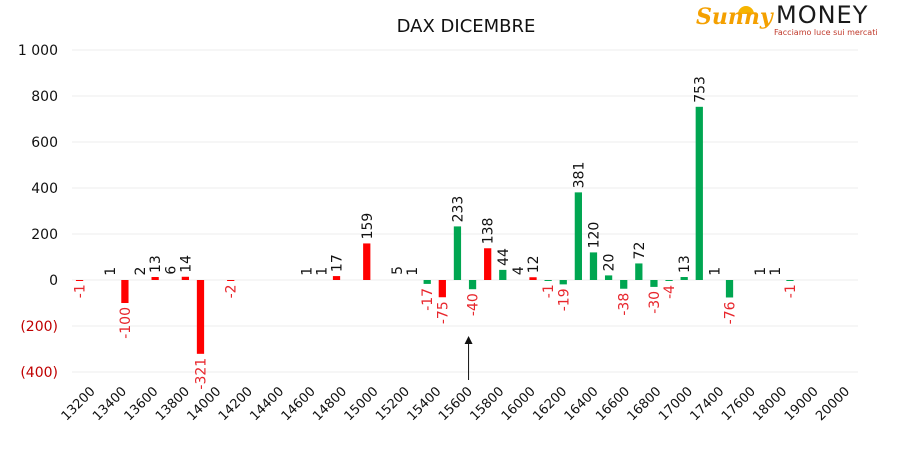 This screenshot has height=450, width=902. Describe the element at coordinates (428, 299) in the screenshot. I see `data-label: -17` at that location.